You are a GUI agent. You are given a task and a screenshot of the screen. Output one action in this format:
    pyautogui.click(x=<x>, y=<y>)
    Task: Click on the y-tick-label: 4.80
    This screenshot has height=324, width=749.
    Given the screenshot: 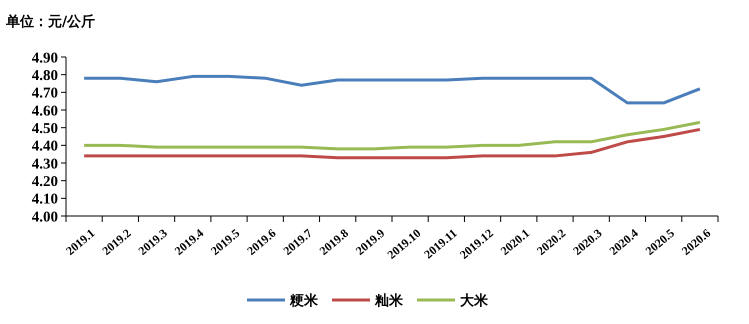 What is the action you would take?
    pyautogui.click(x=45, y=76)
    